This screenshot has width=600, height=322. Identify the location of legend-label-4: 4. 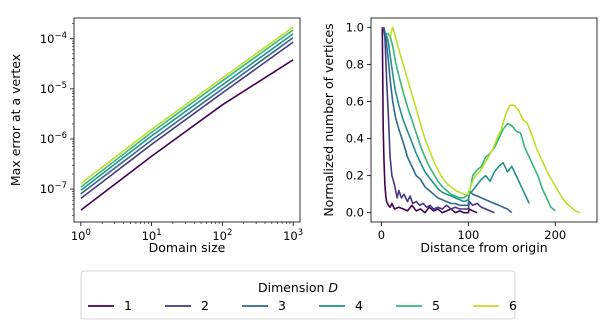
(359, 305).